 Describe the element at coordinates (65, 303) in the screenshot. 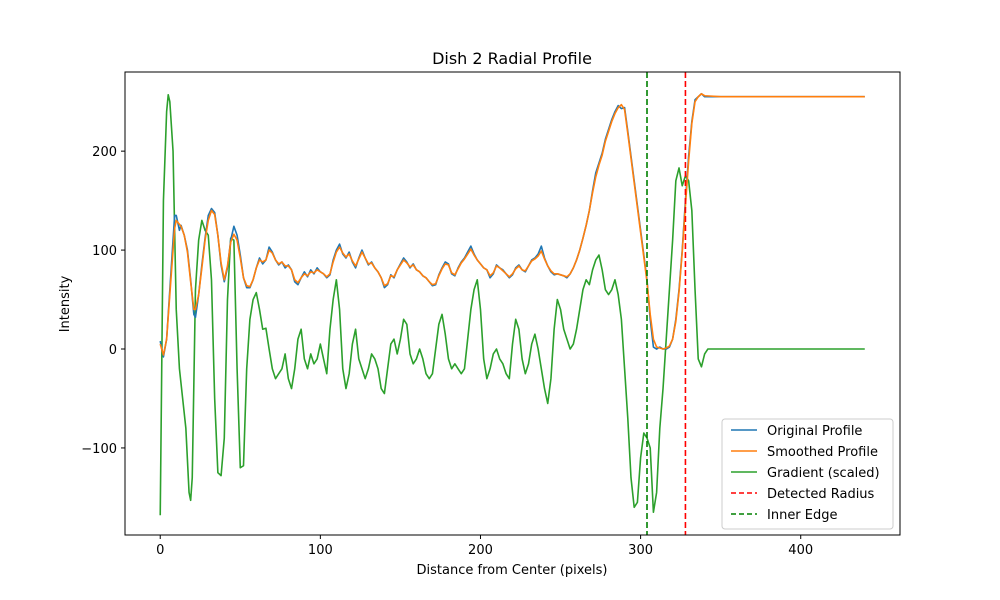

I see `y-axis-label: Intensity` at that location.